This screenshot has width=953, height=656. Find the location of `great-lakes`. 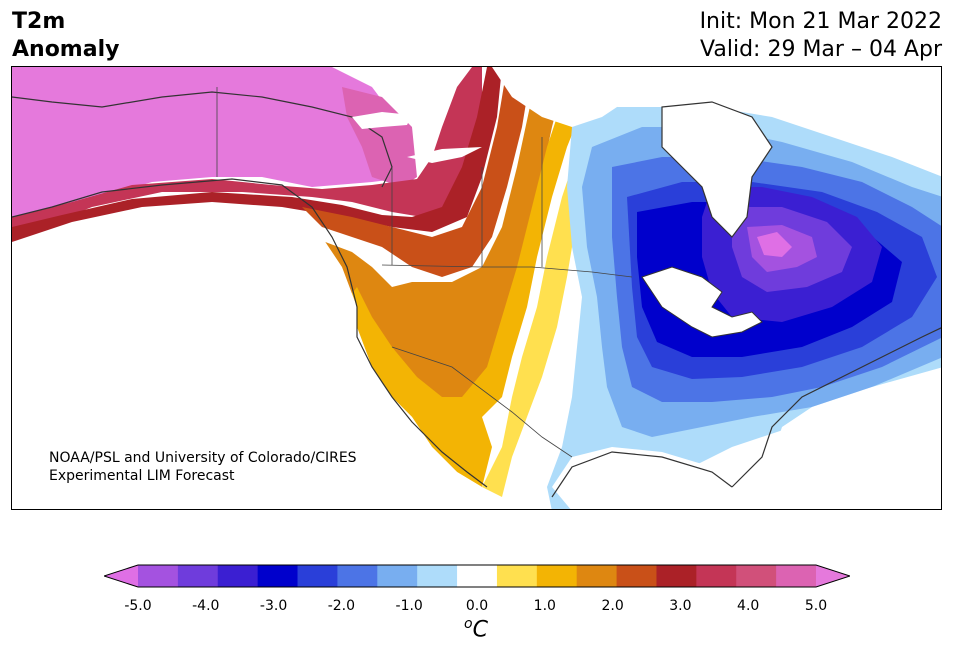

great-lakes is located at coordinates (702, 302).